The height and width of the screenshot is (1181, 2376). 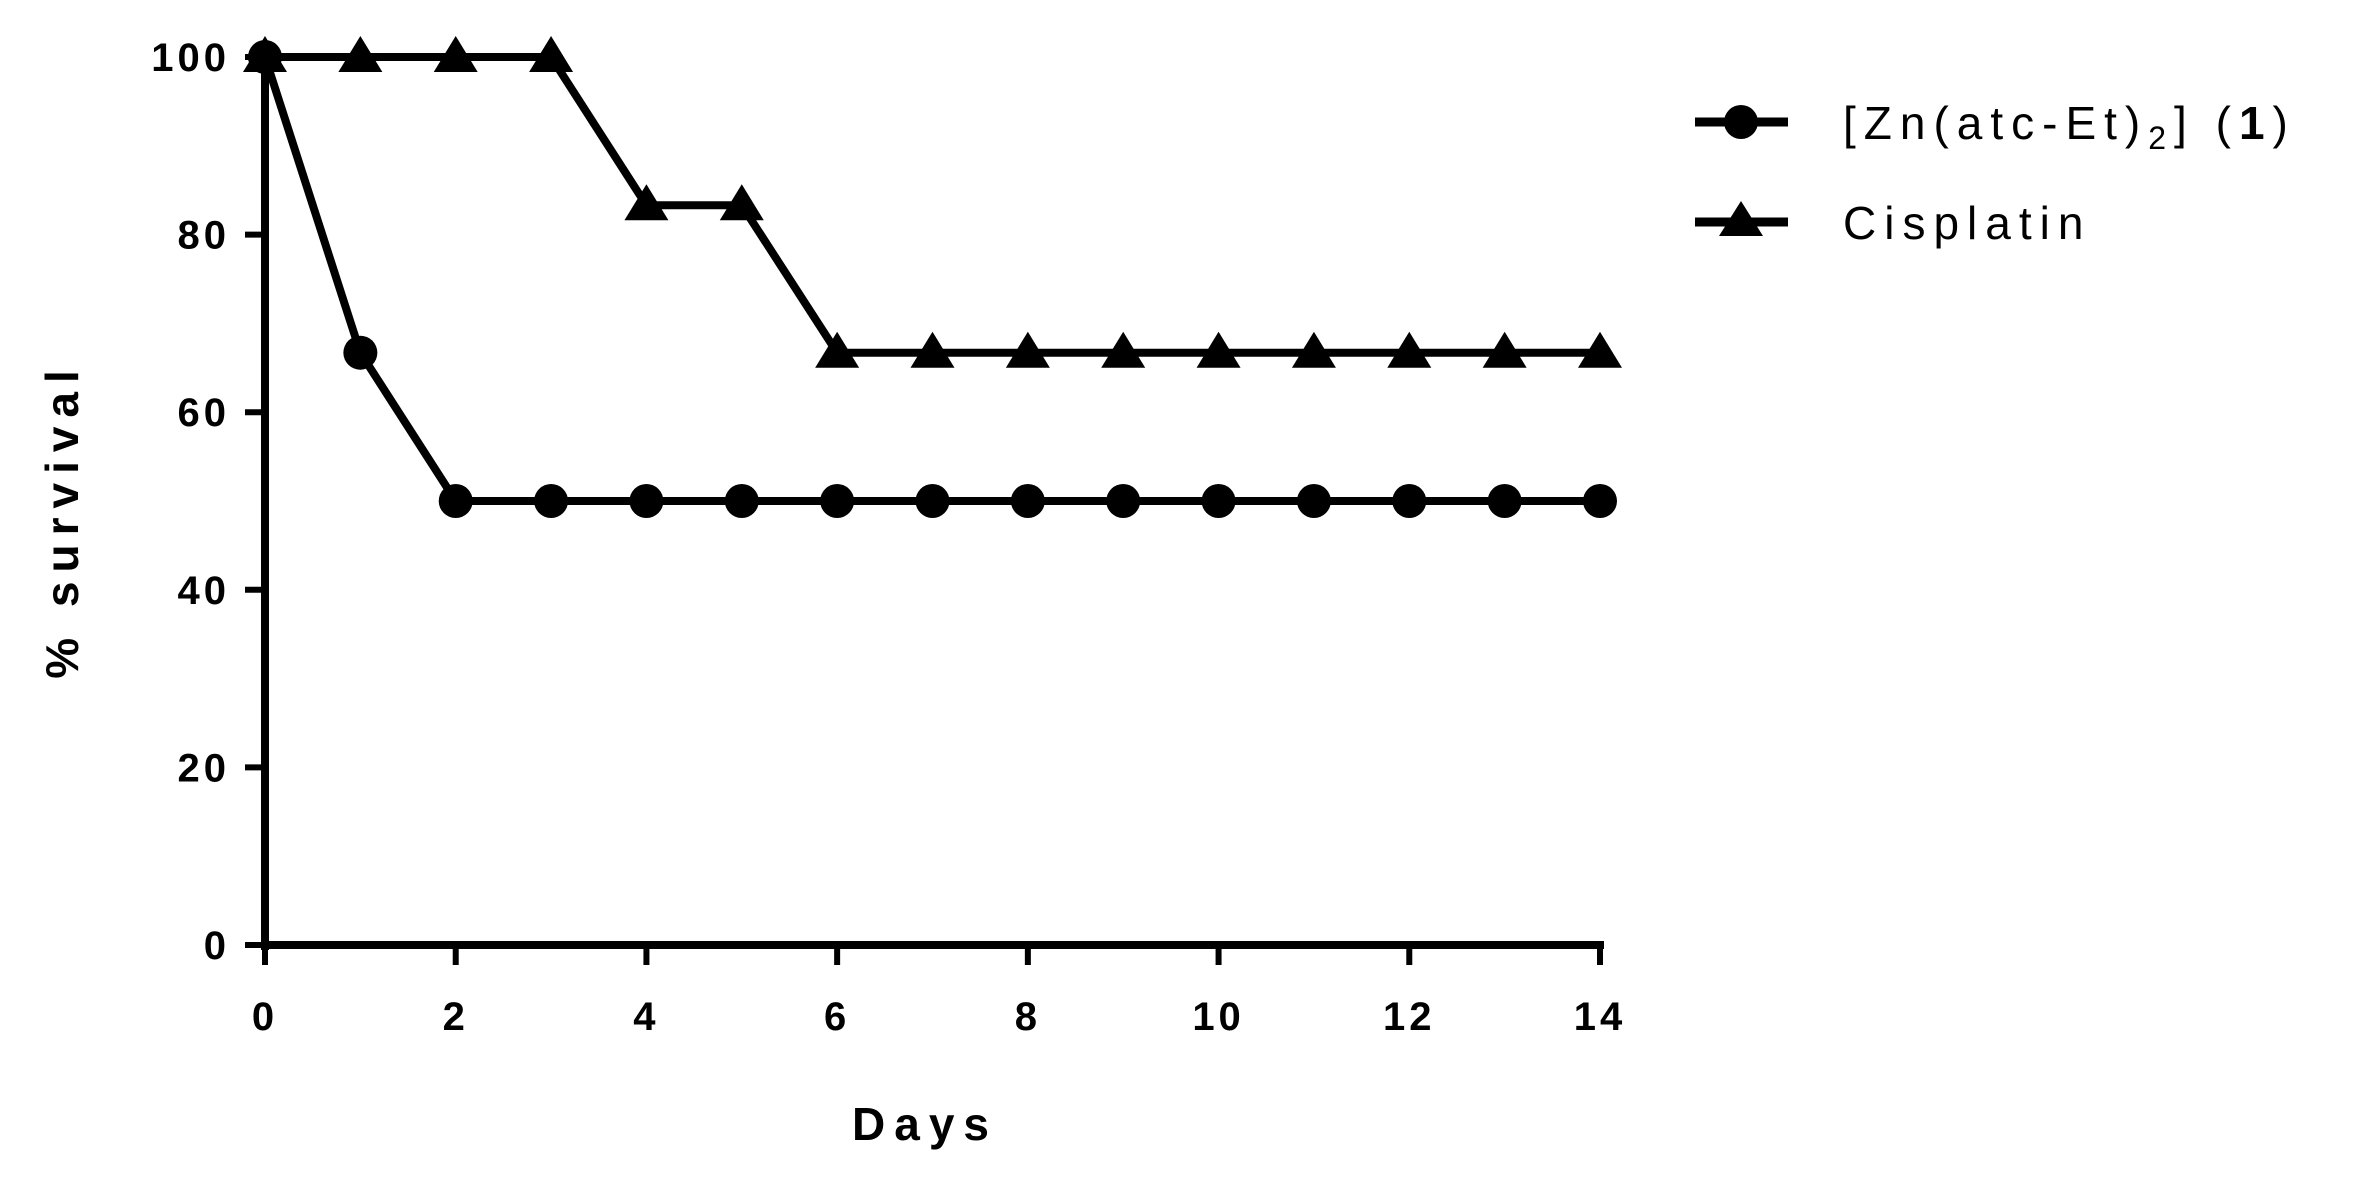 I want to click on x-axis-title: Days, so click(x=925, y=1124).